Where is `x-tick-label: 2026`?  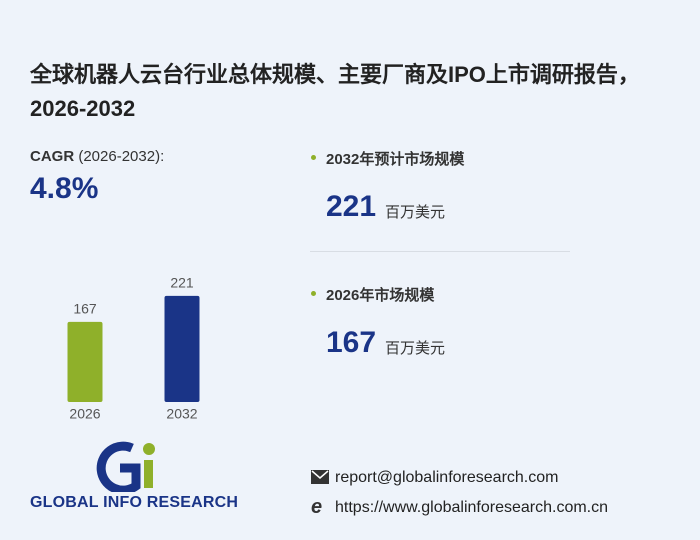
x-tick-label: 2026 is located at coordinates (84, 414).